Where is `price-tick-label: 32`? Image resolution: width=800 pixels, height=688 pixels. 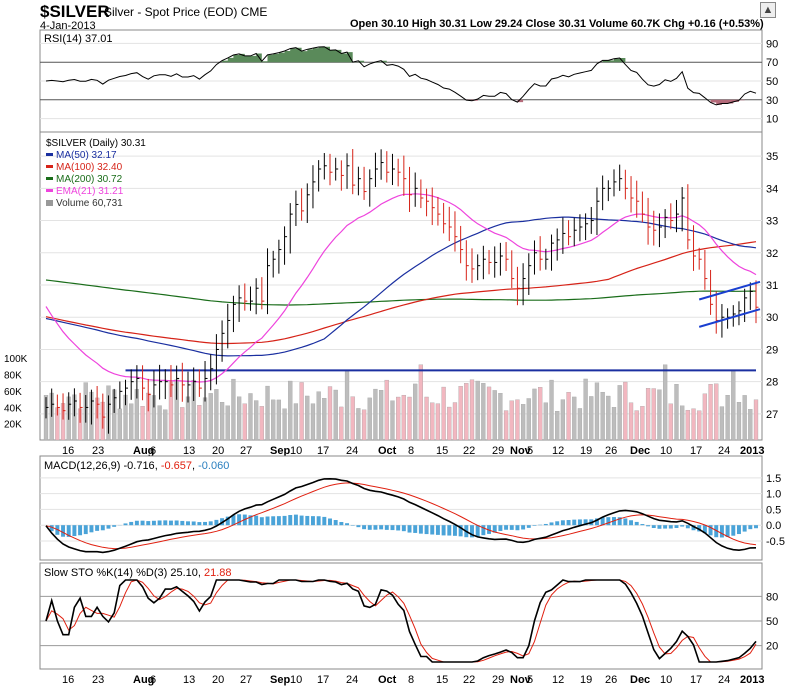
price-tick-label: 32 is located at coordinates (772, 254).